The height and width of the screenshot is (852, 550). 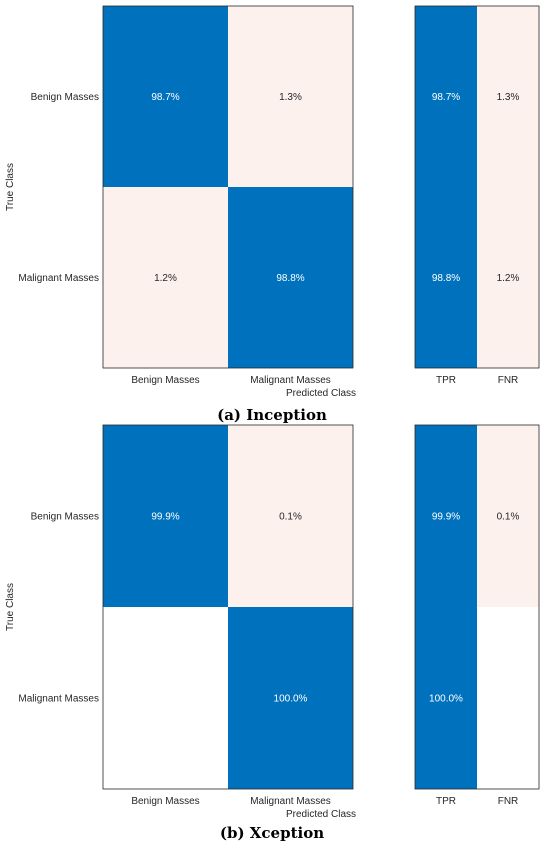 What do you see at coordinates (10, 187) in the screenshot?
I see `y-axis-label-0: True Class` at bounding box center [10, 187].